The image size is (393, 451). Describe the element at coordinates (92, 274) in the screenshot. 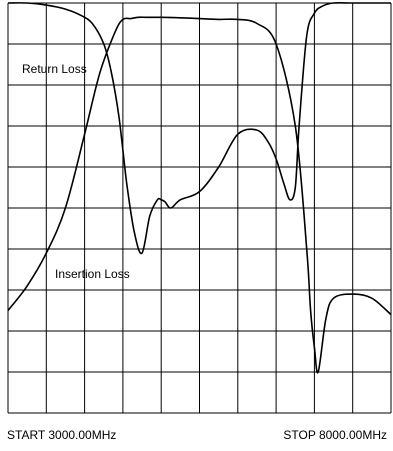

I see `insertion-loss-label: Insertion Loss` at that location.